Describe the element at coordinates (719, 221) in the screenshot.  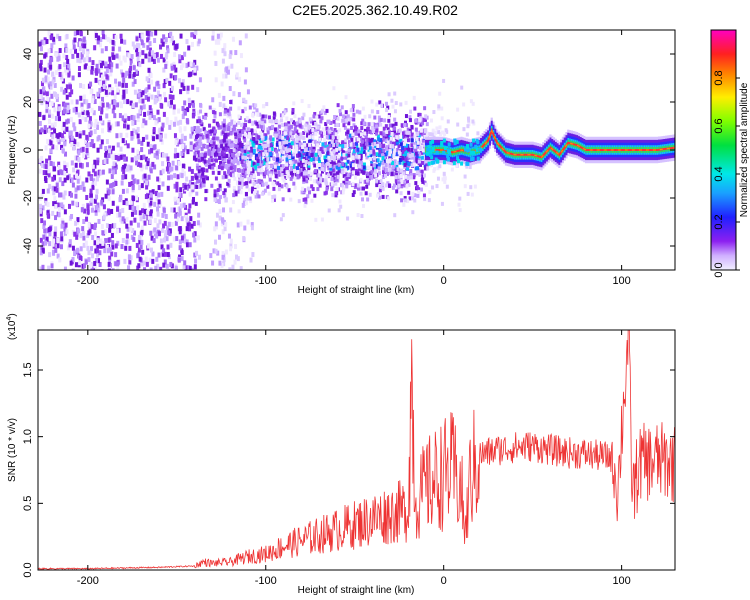
I see `colorbar-tick-label: 0.2` at that location.